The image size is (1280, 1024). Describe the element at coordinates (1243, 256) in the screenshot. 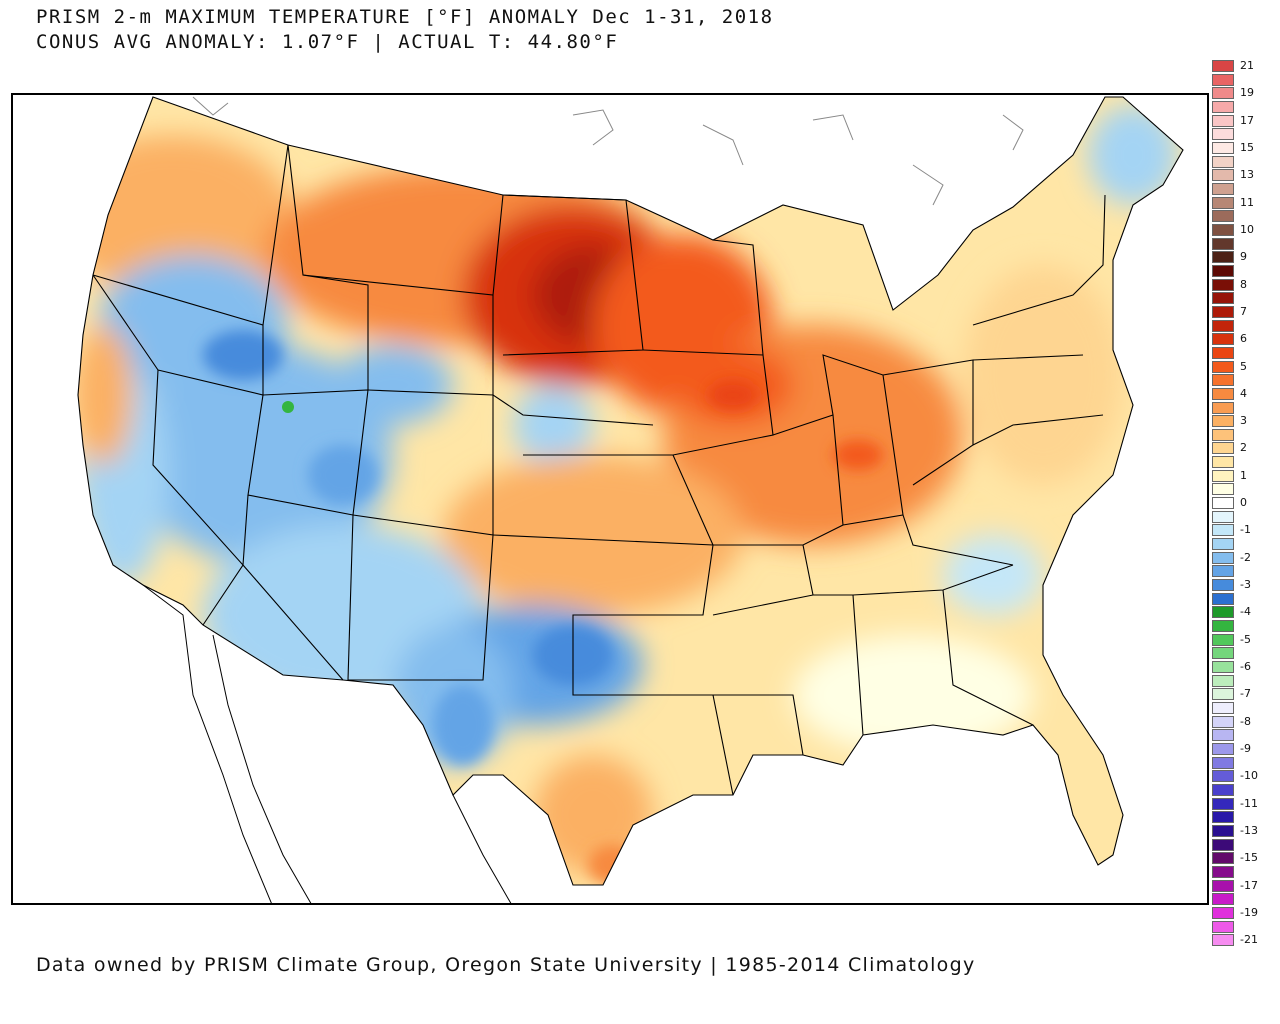

I see `legend-tick-label: 9` at that location.